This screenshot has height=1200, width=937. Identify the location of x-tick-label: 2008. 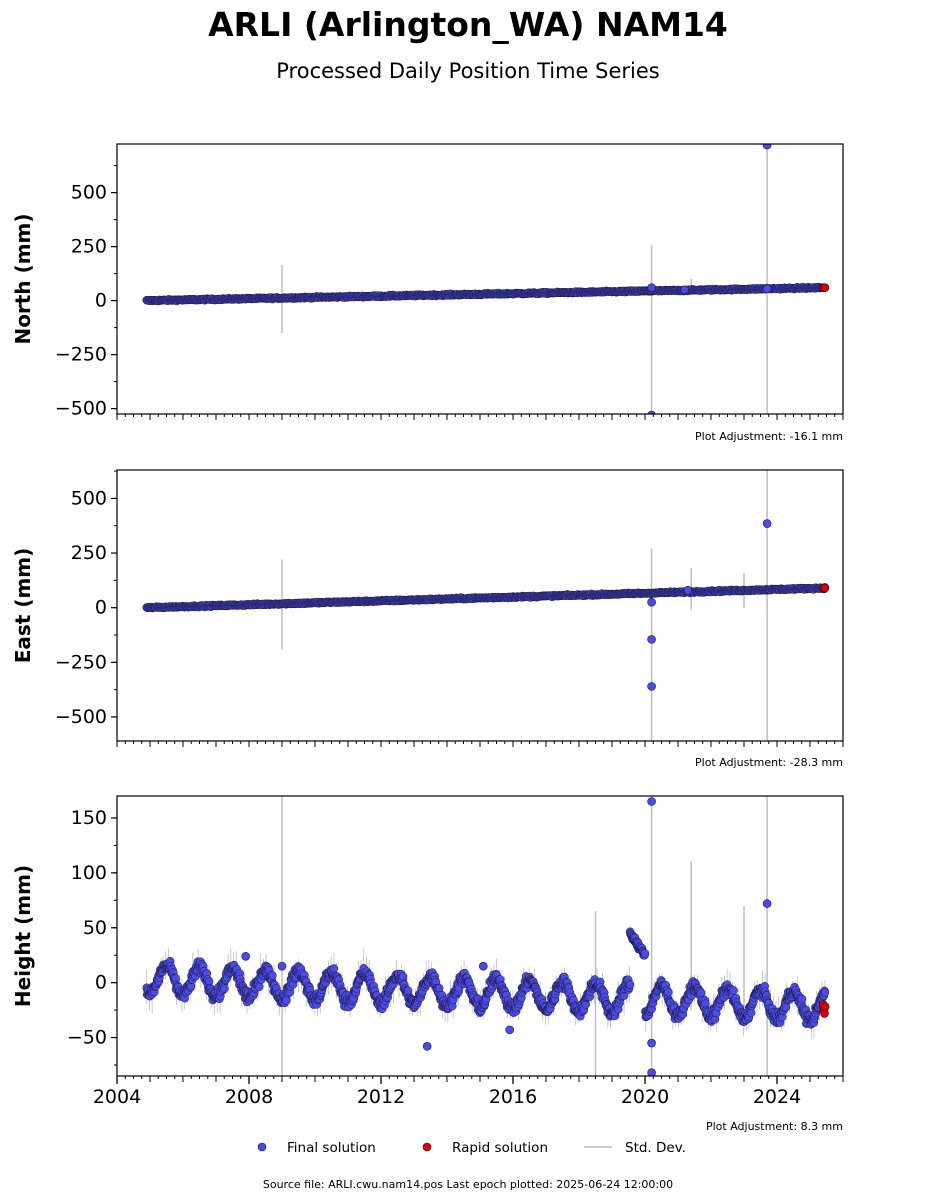
(249, 1097).